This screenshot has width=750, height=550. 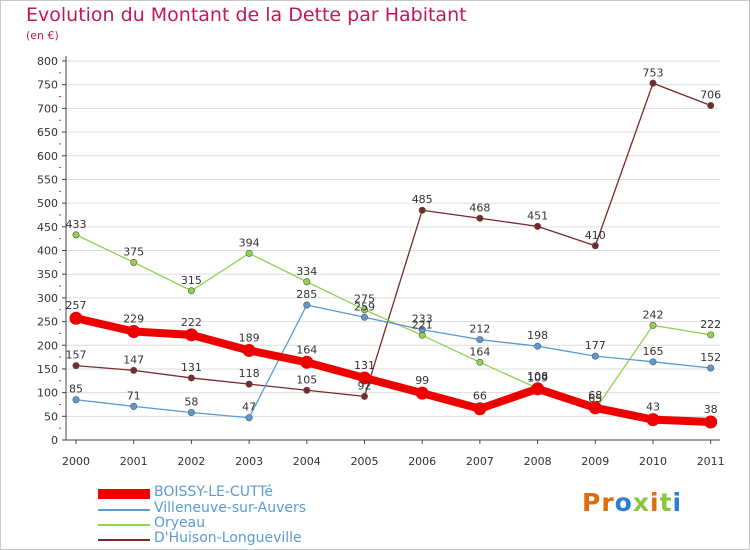 I want to click on data-label-huison: 485, so click(x=422, y=199).